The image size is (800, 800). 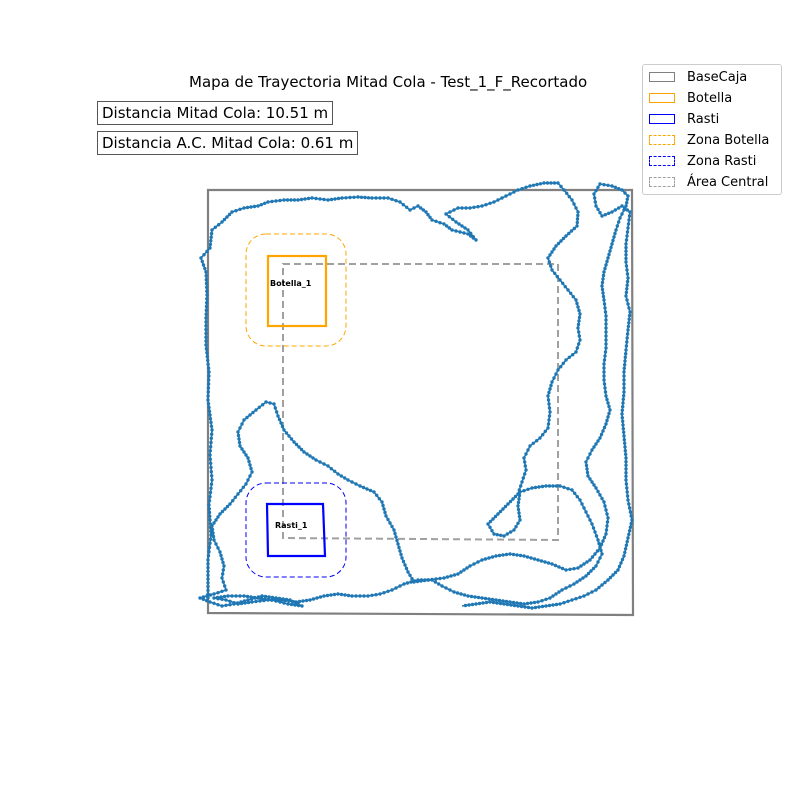 What do you see at coordinates (215, 113) in the screenshot?
I see `distance-box: Distancia Mitad Cola: 10.51 m` at bounding box center [215, 113].